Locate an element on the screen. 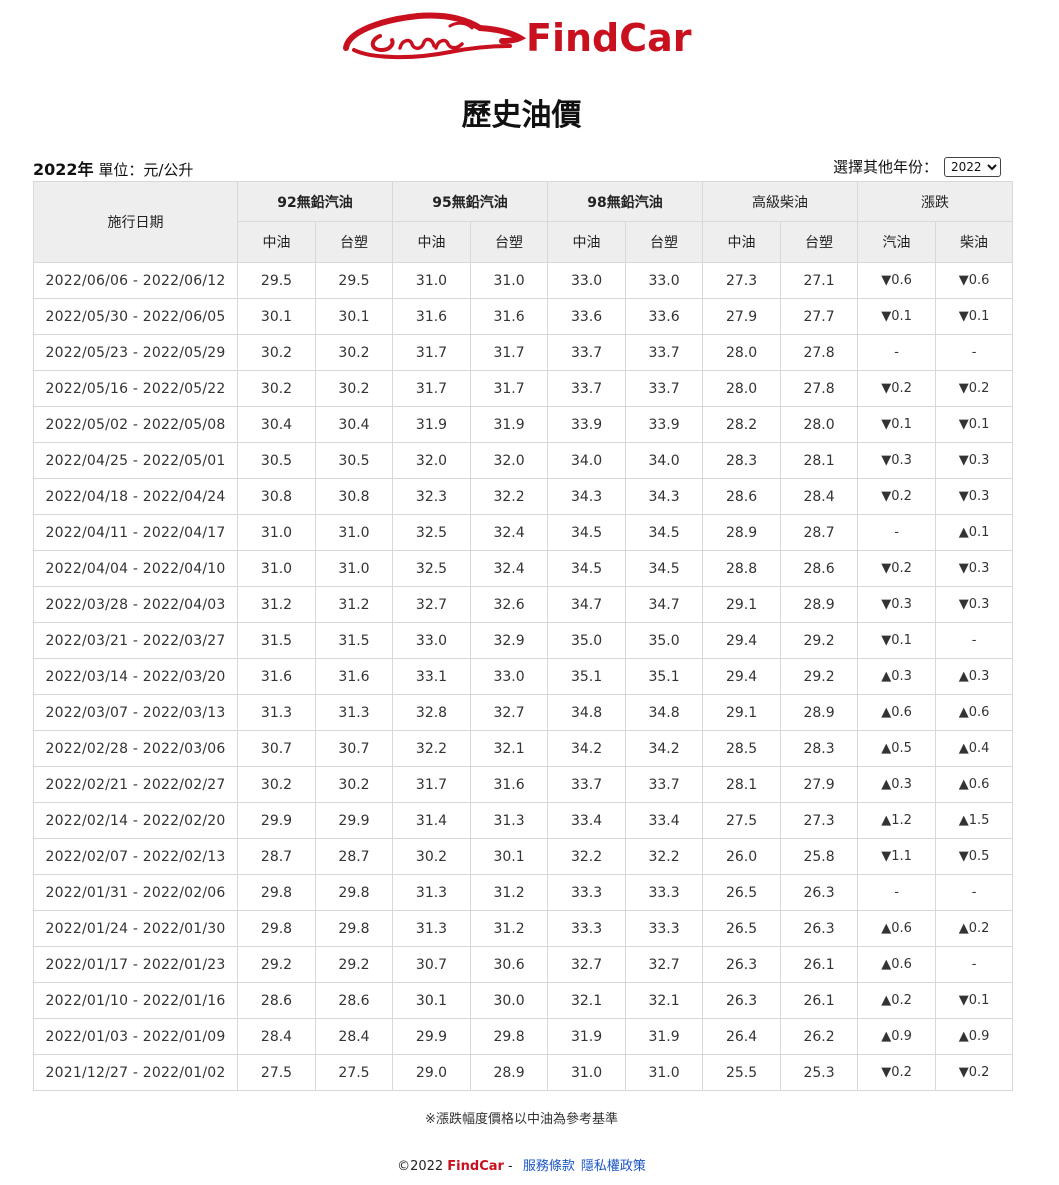 This screenshot has height=1185, width=1059. price-cell: 33.4 is located at coordinates (664, 820).